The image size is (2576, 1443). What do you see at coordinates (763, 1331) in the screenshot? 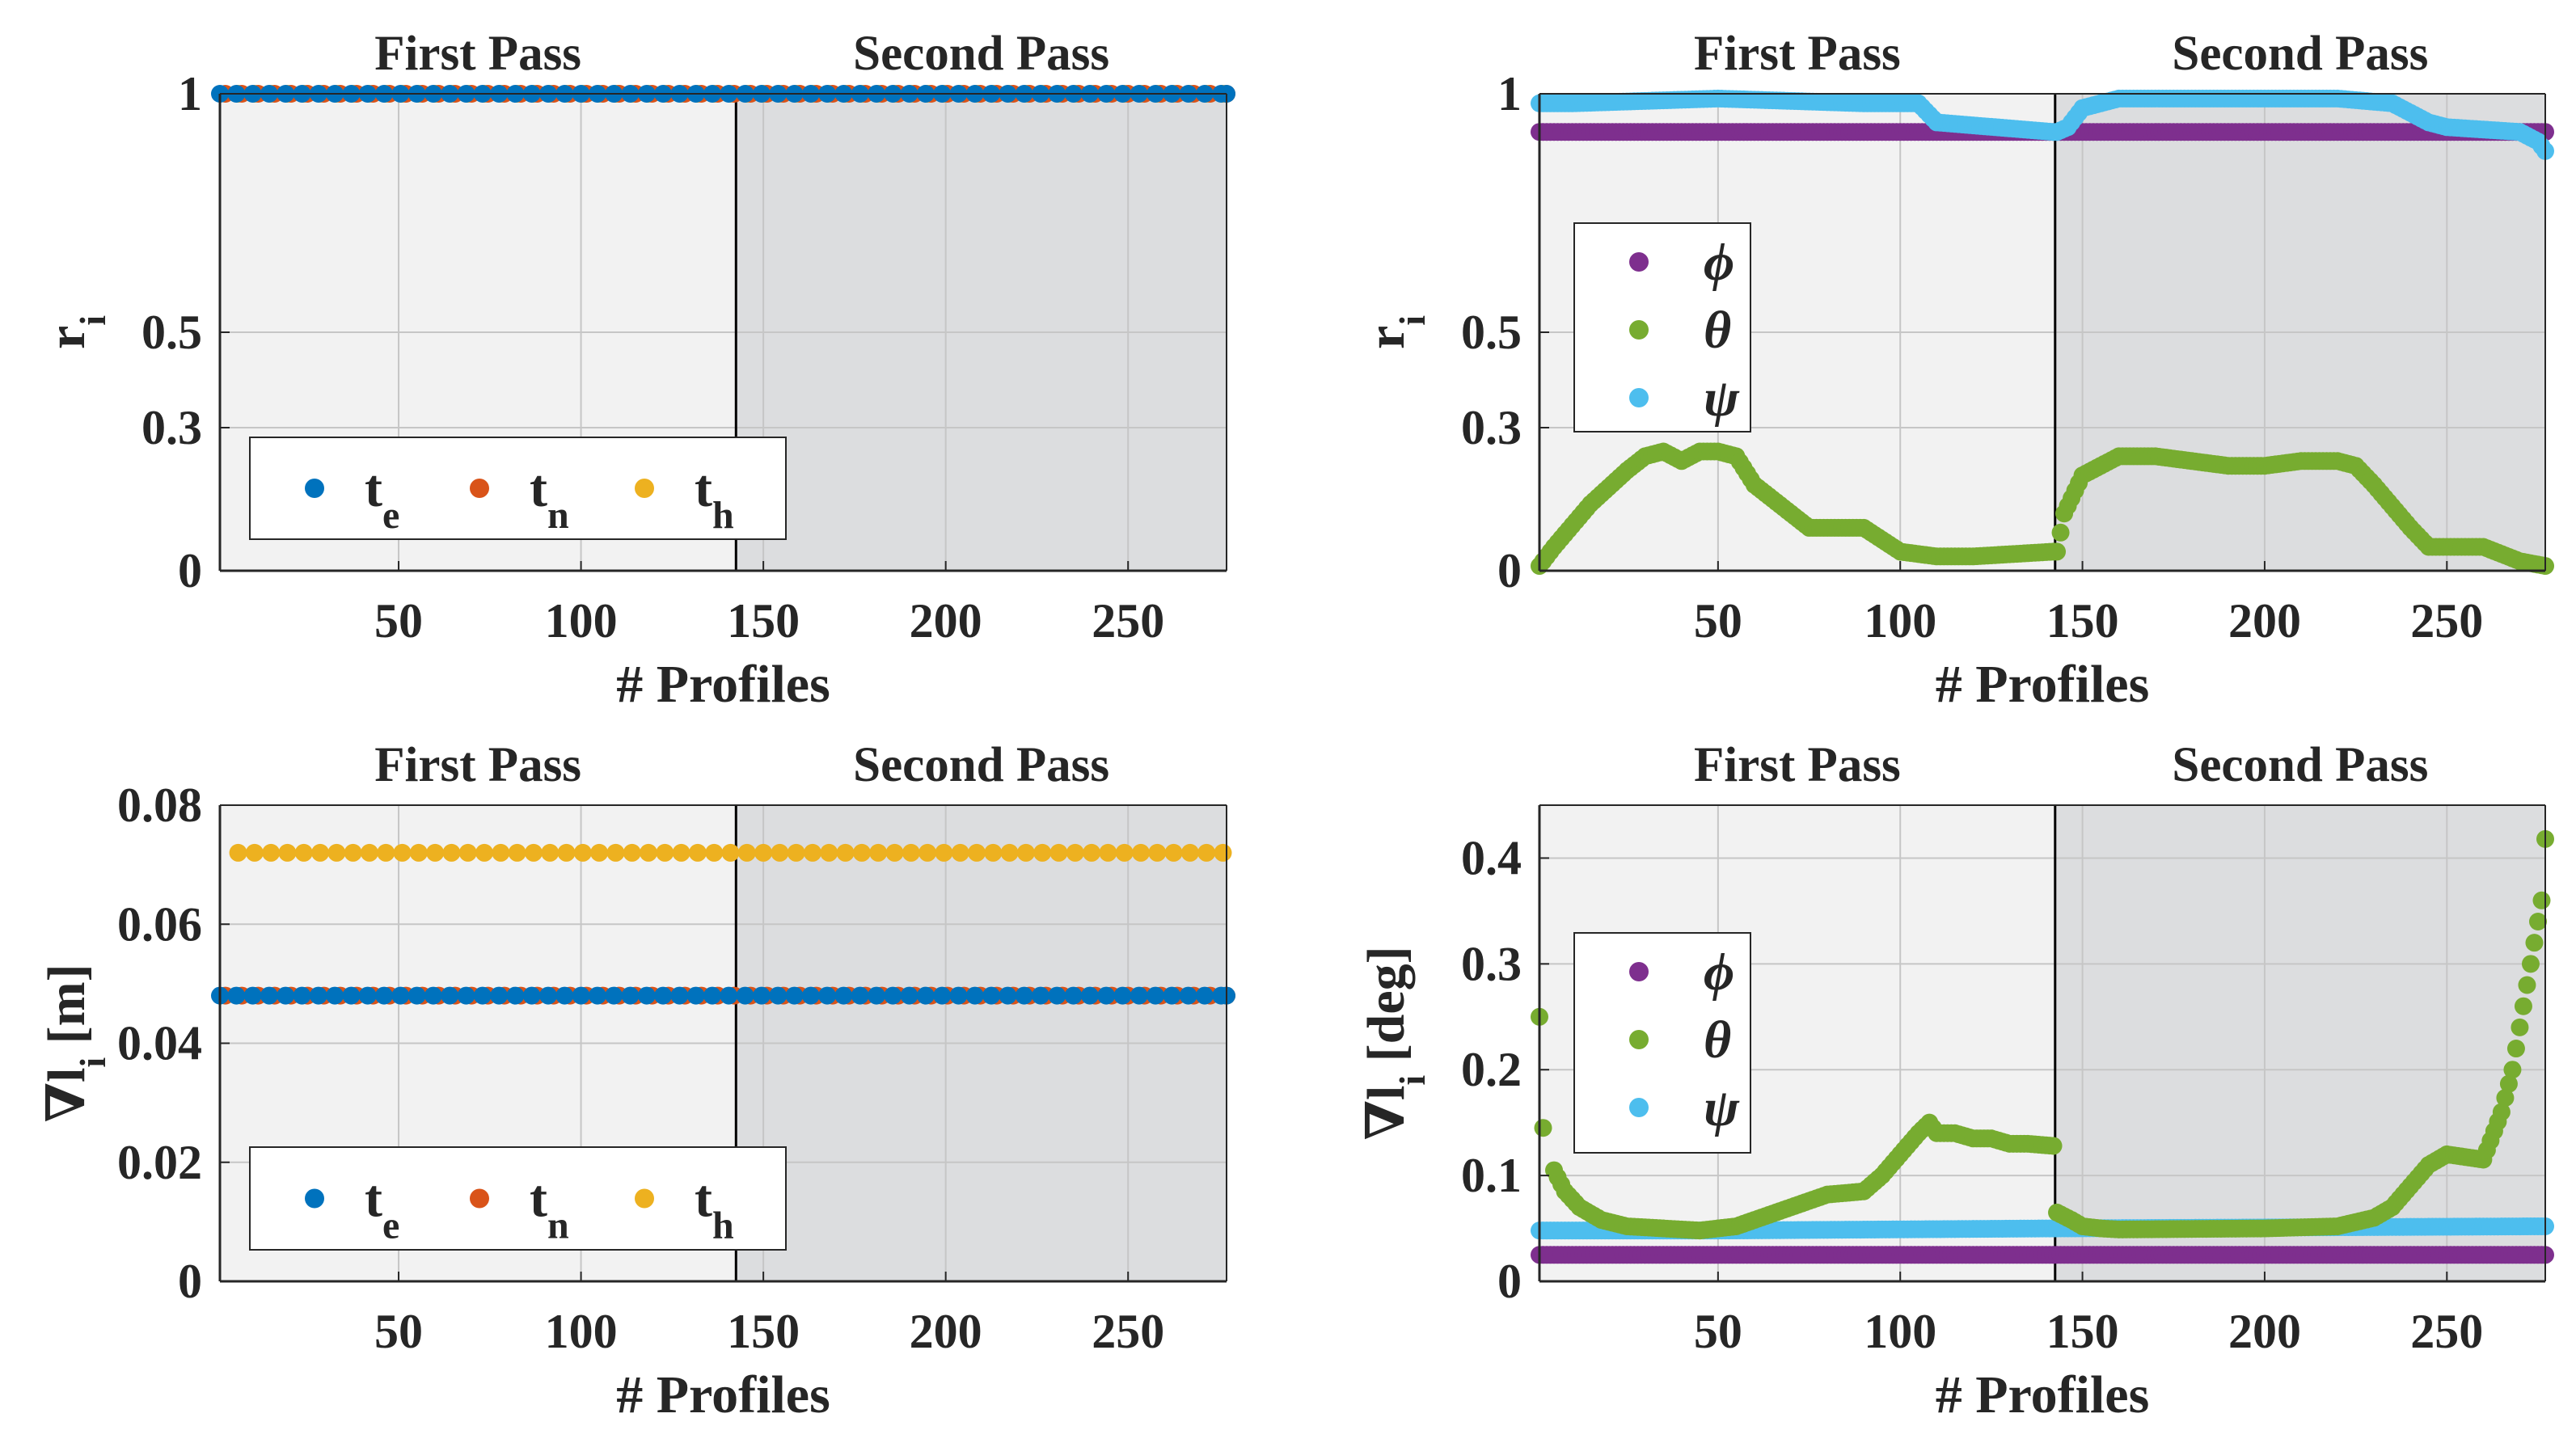
I see `x-tick-label: 150` at bounding box center [763, 1331].